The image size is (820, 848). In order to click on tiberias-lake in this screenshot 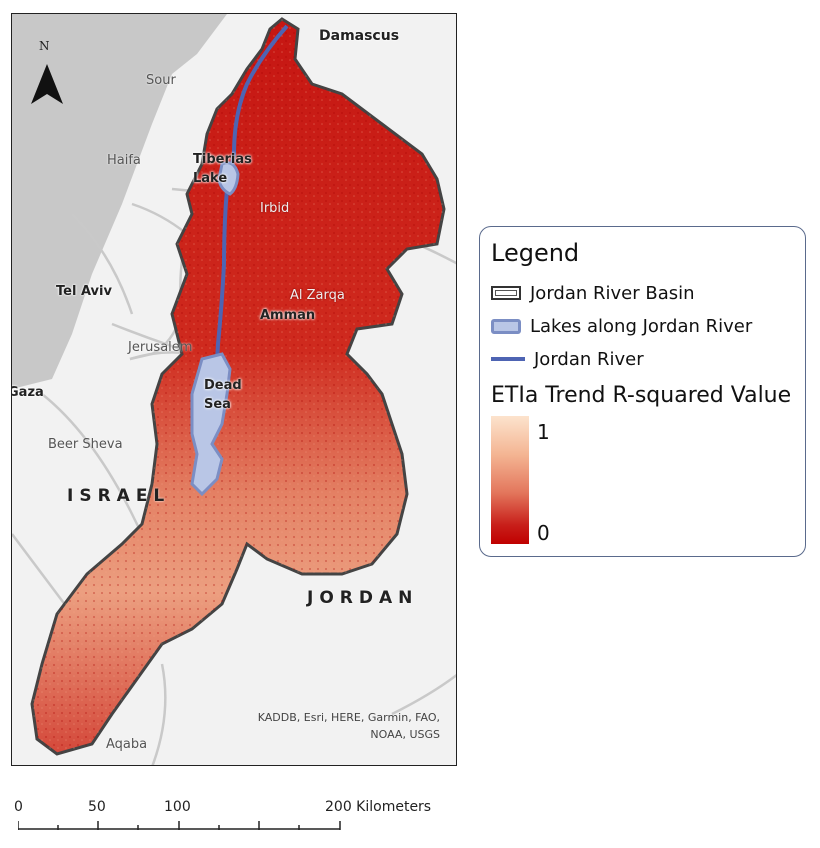, I will do `click(228, 178)`.